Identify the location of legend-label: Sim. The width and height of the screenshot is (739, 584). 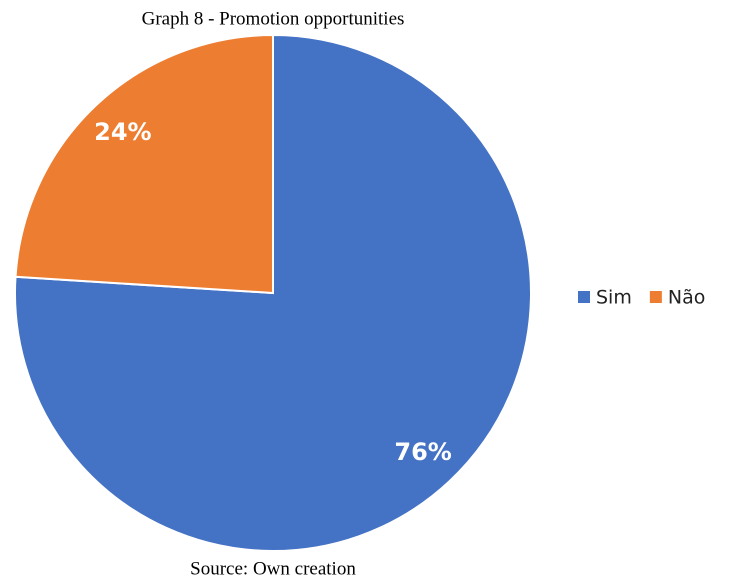
(614, 298).